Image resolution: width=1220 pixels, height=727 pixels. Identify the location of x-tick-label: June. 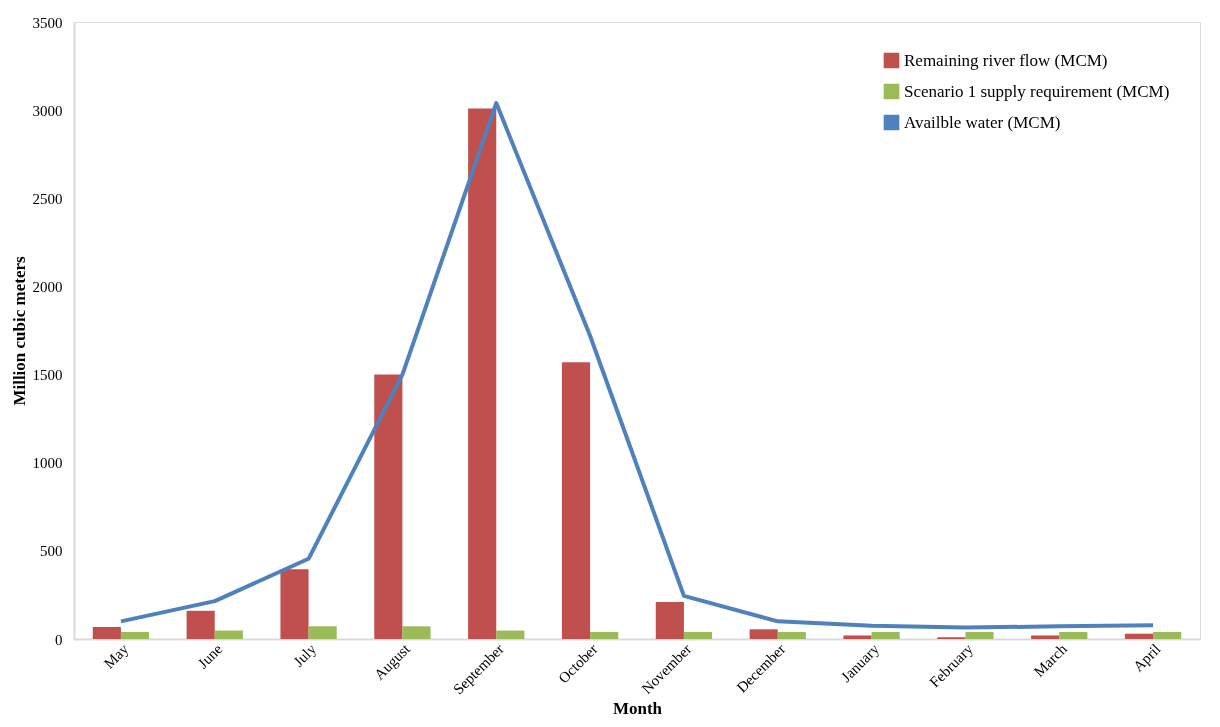
(210, 656).